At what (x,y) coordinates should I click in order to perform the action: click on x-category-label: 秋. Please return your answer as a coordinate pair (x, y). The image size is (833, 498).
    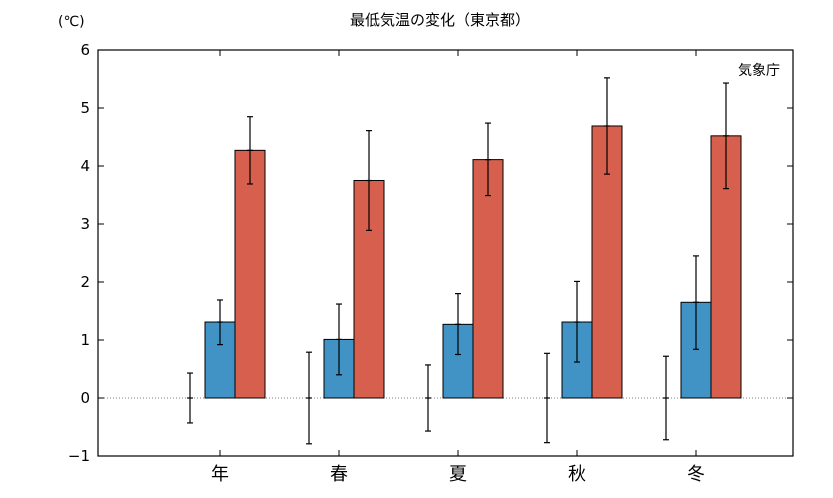
    Looking at the image, I should click on (577, 474).